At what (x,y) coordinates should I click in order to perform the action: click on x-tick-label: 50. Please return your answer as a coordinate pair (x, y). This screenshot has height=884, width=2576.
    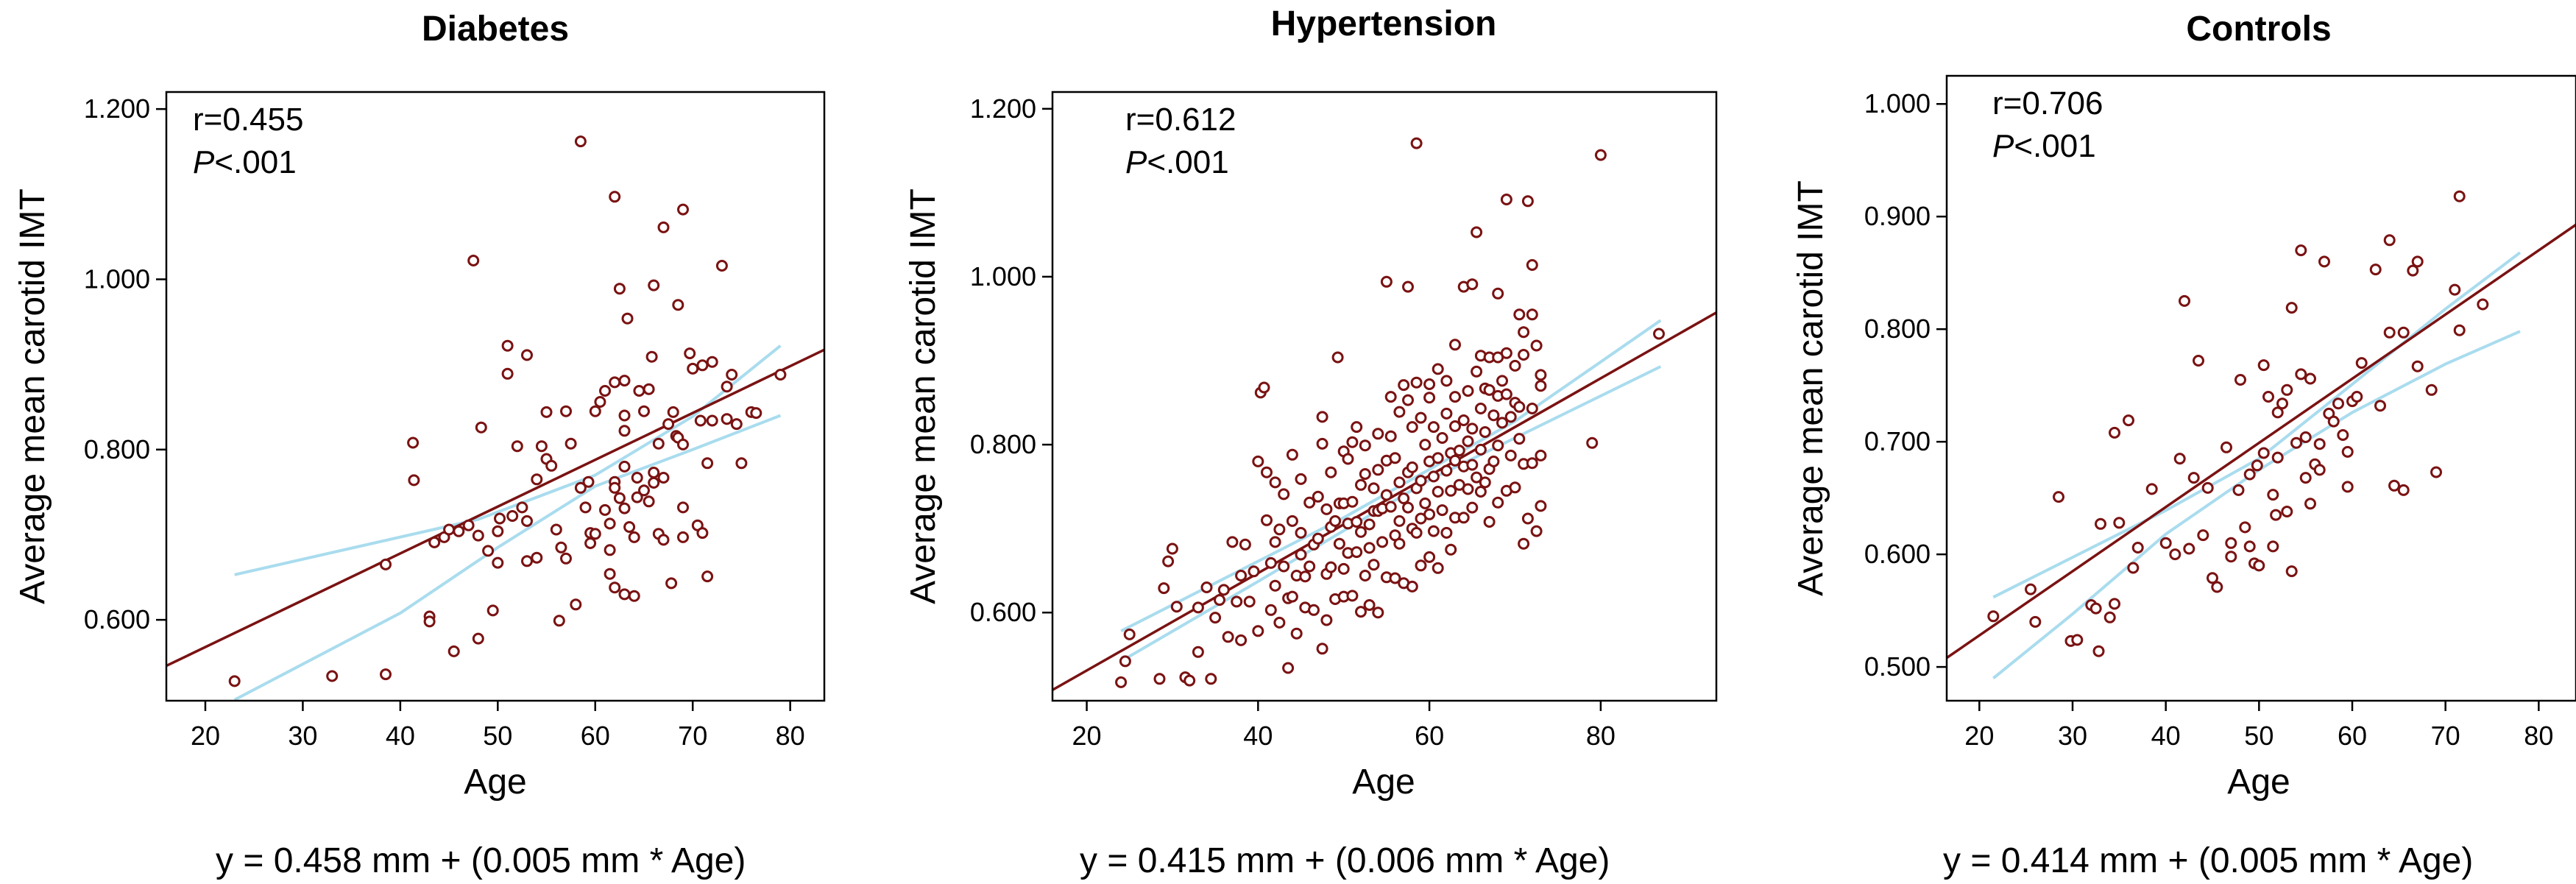
    Looking at the image, I should click on (497, 736).